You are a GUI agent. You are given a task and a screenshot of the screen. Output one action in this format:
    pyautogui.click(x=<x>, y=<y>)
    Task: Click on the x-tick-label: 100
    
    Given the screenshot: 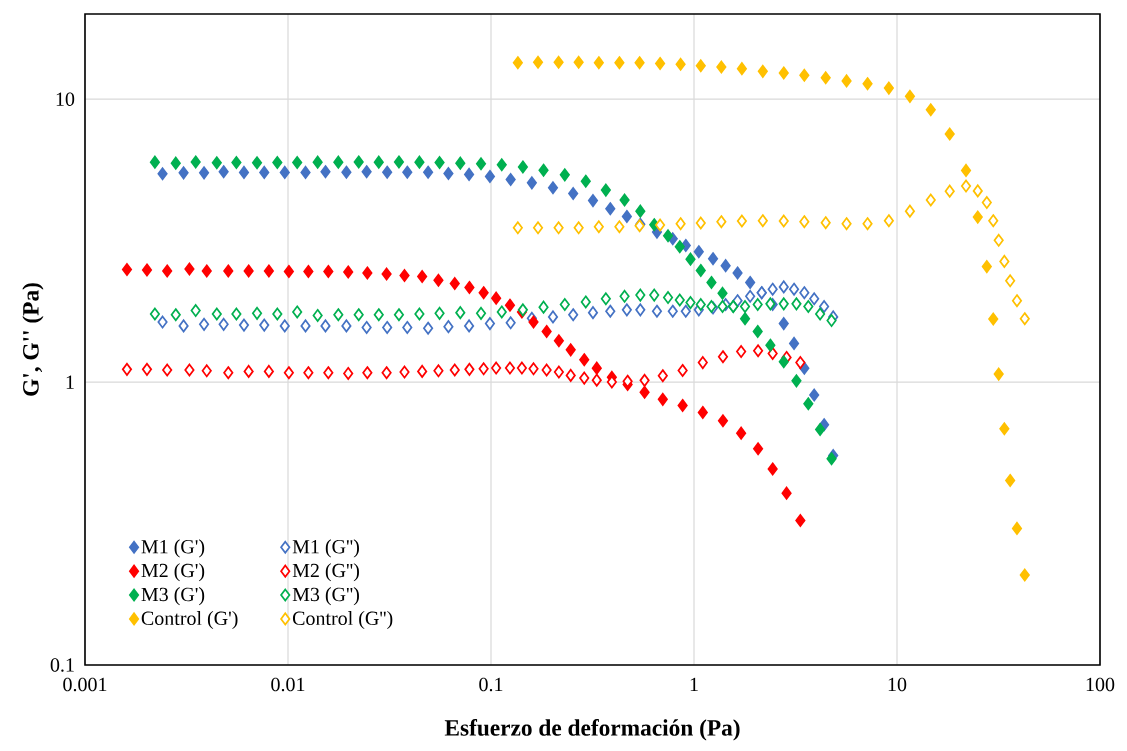 What is the action you would take?
    pyautogui.click(x=1100, y=684)
    